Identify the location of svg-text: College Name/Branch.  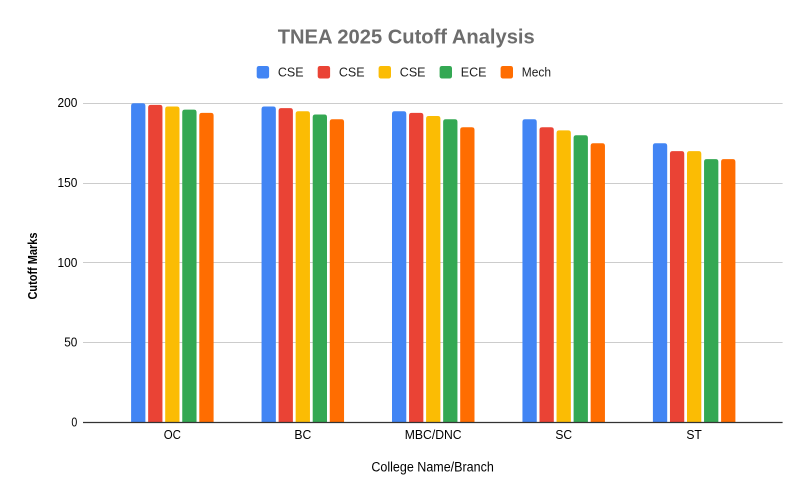
(432, 466).